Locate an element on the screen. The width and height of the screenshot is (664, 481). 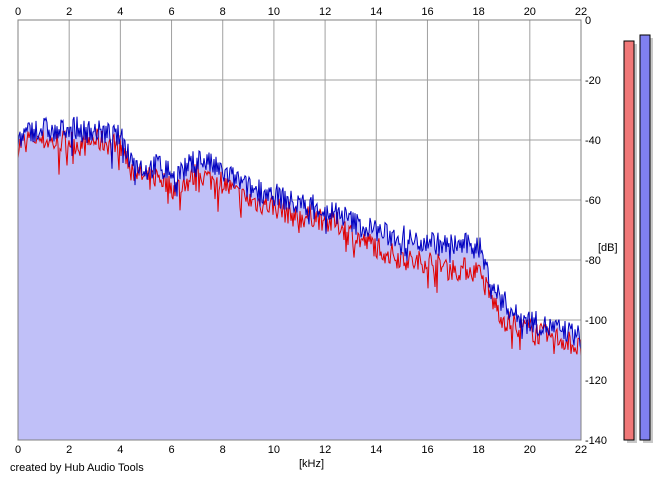
x-tick-label-top: 10 is located at coordinates (274, 12).